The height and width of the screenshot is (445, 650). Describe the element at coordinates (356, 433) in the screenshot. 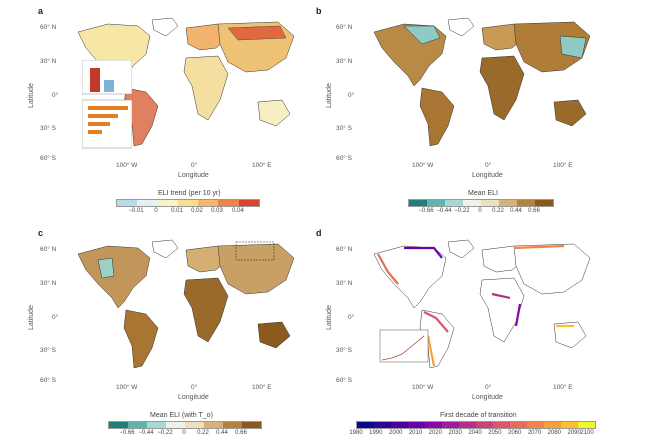

I see `cbar-d-tick-0: 1980` at that location.